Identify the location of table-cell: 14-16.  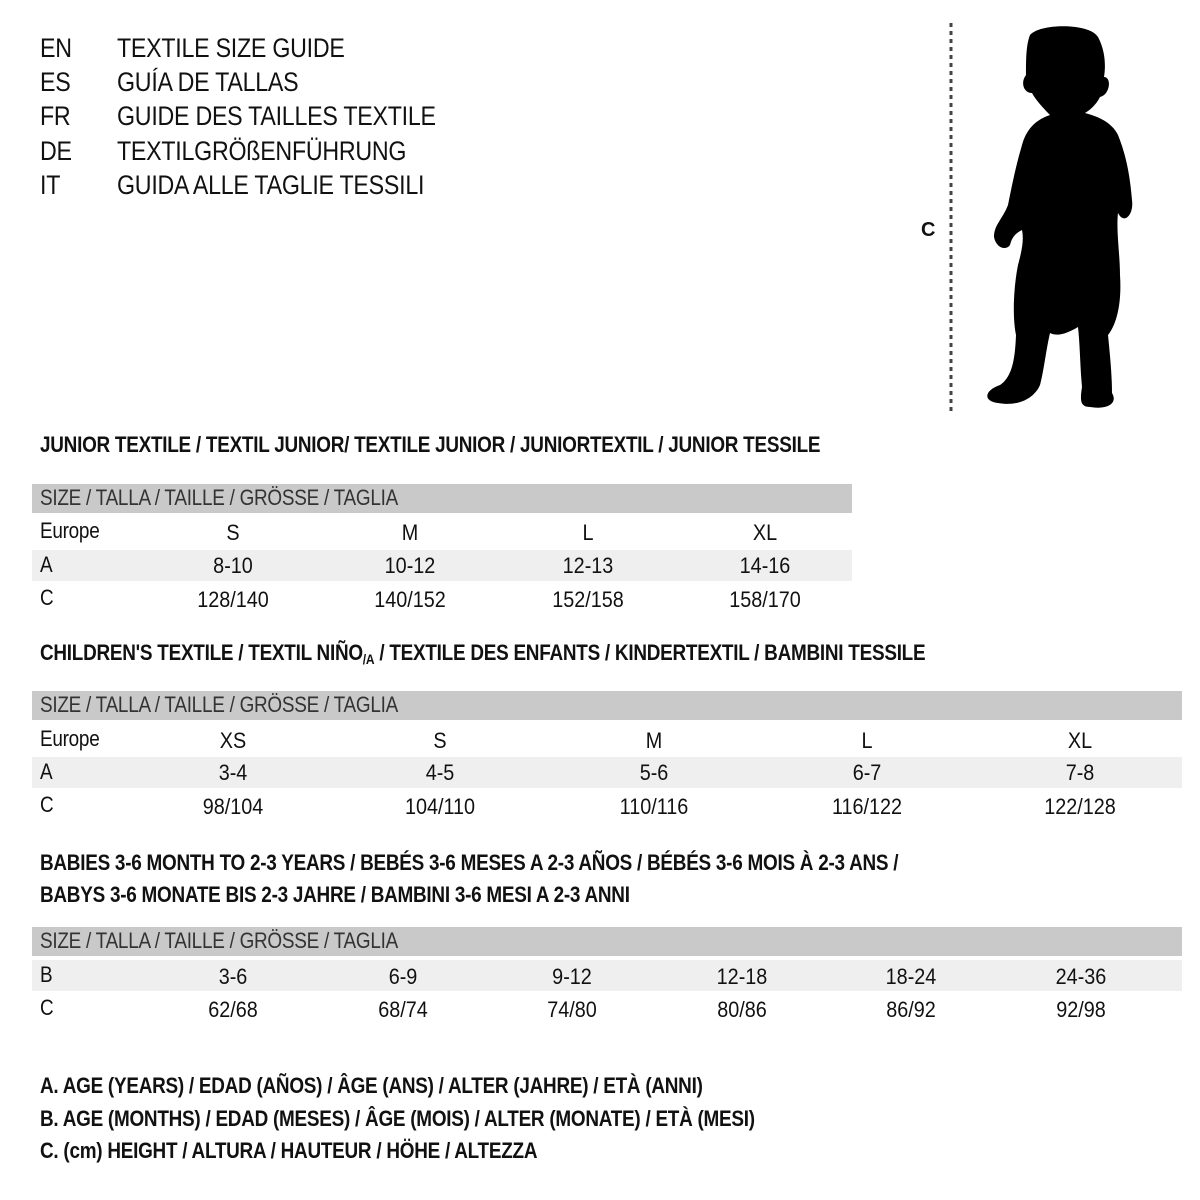
(765, 565).